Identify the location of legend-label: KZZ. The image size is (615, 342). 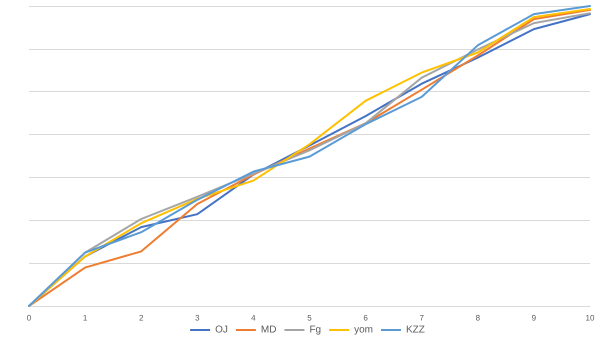
(415, 330).